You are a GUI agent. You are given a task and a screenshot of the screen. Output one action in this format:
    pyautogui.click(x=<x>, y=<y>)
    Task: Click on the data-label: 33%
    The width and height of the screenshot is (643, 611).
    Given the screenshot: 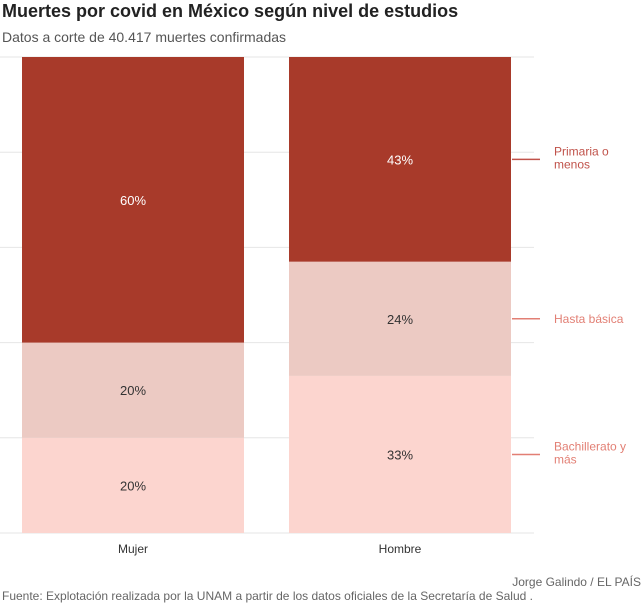 What is the action you would take?
    pyautogui.click(x=400, y=454)
    